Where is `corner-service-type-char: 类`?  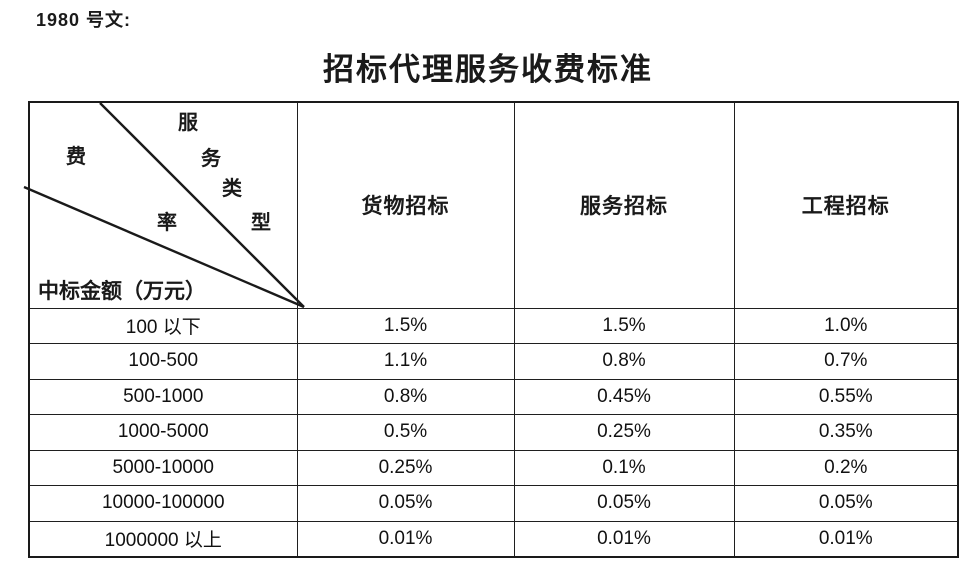 corner-service-type-char: 类 is located at coordinates (232, 189).